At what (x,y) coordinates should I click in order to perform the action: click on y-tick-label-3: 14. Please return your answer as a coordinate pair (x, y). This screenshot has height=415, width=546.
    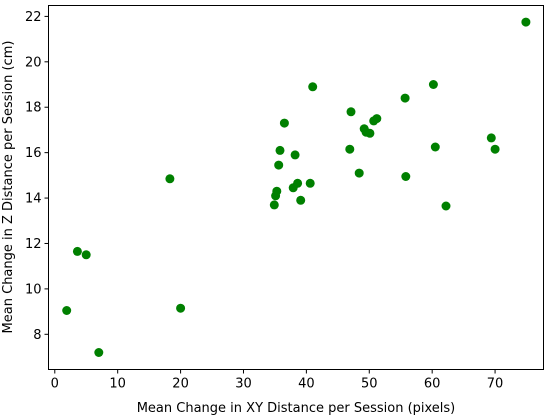
    Looking at the image, I should click on (33, 199).